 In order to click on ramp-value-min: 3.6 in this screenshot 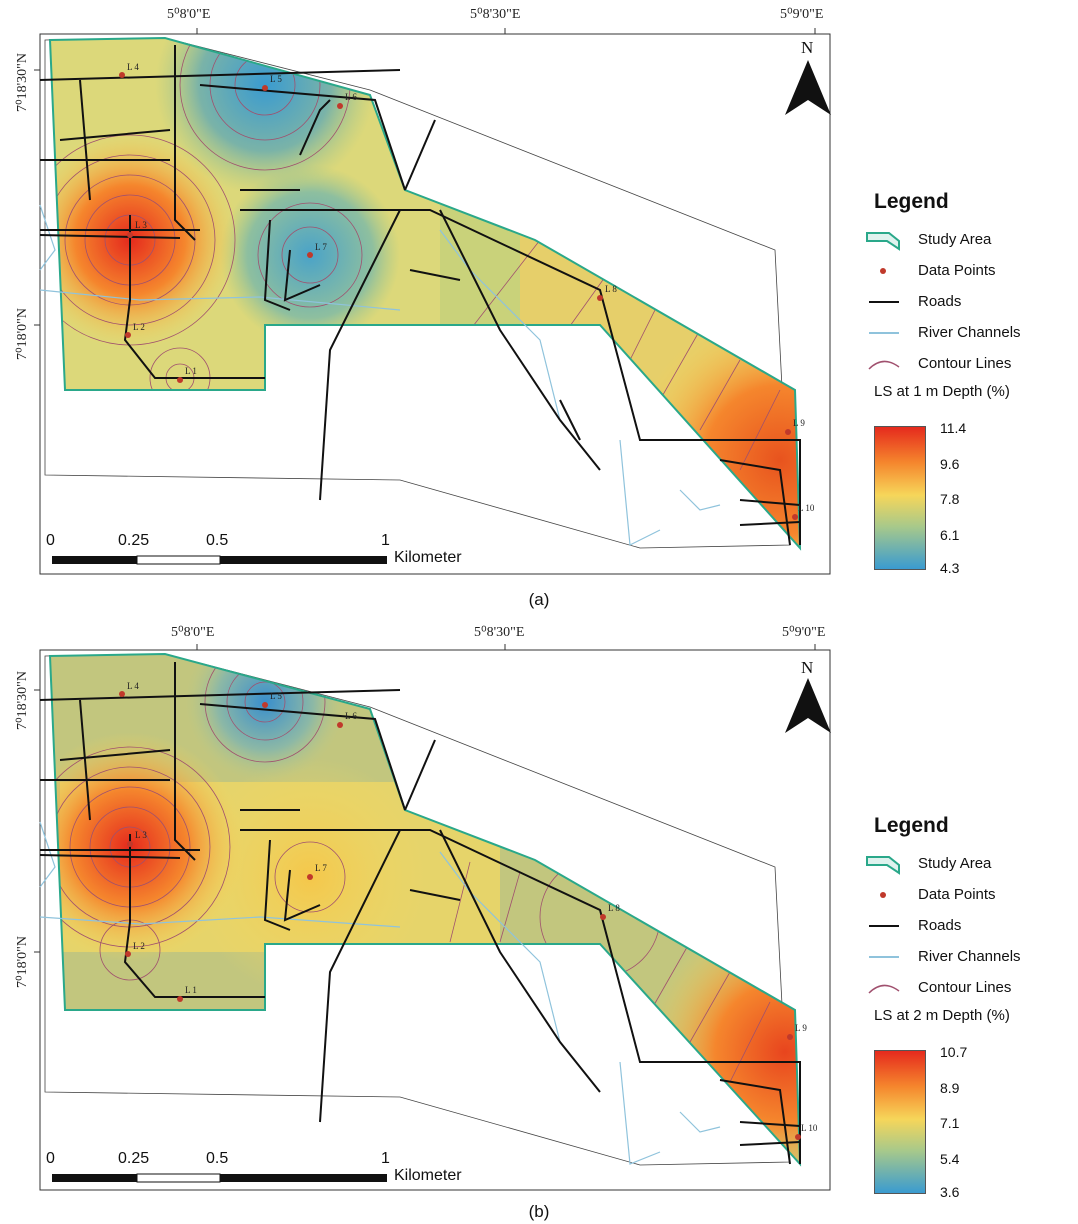, I will do `click(950, 1192)`.